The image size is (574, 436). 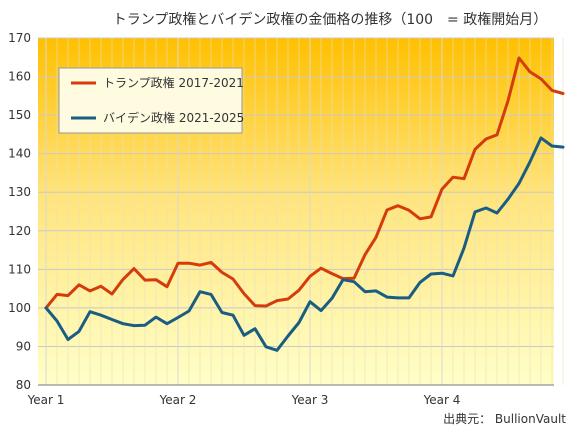 What do you see at coordinates (23, 385) in the screenshot?
I see `y-tick-label: 80` at bounding box center [23, 385].